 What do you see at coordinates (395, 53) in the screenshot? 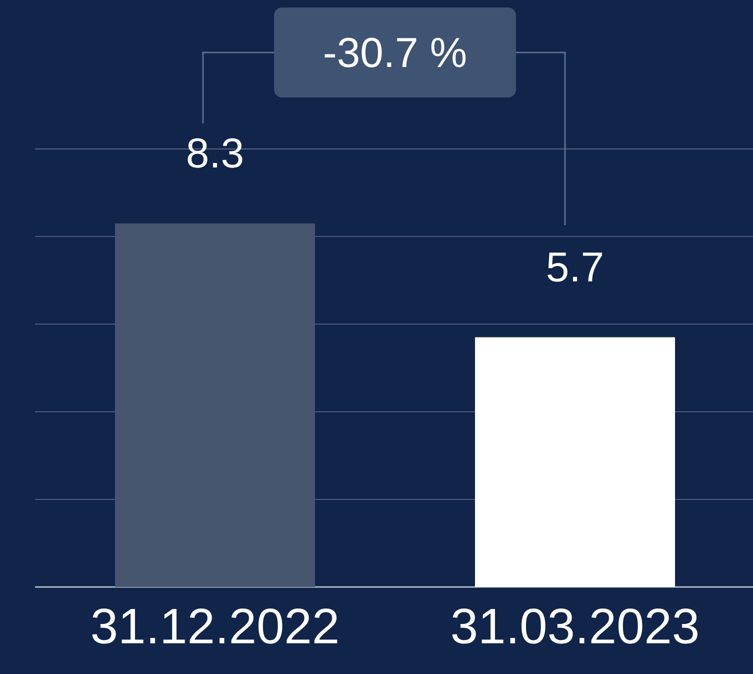
I see `annotation: -30.7 %` at bounding box center [395, 53].